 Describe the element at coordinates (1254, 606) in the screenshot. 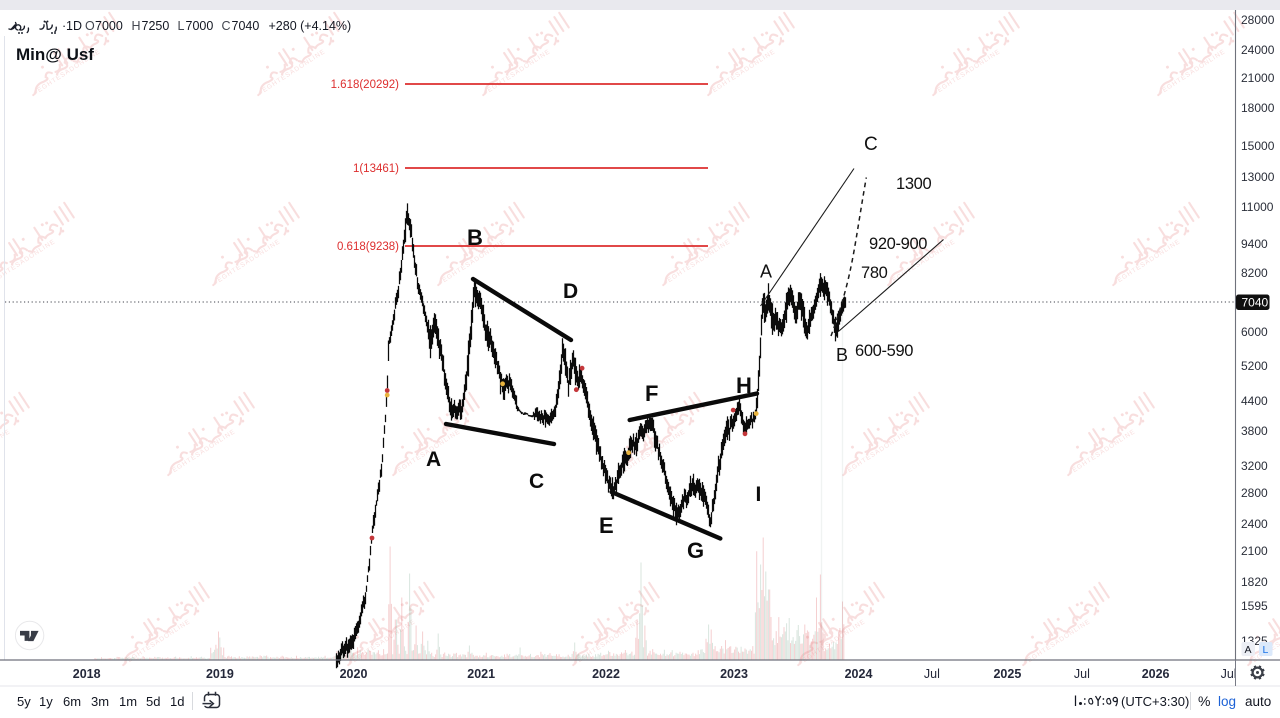

I see `svg-text: 1595` at that location.